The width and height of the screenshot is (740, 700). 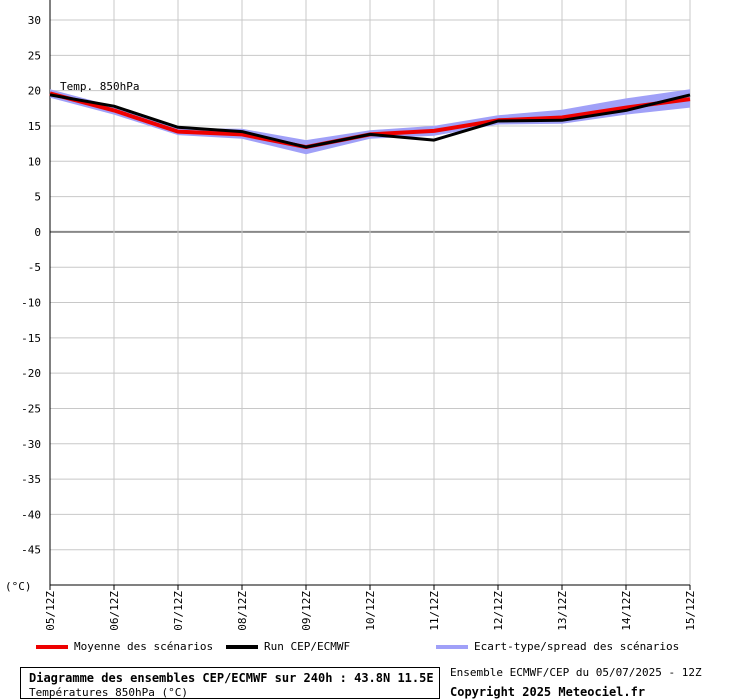 What do you see at coordinates (37, 197) in the screenshot?
I see `y-tick-label: 5` at bounding box center [37, 197].